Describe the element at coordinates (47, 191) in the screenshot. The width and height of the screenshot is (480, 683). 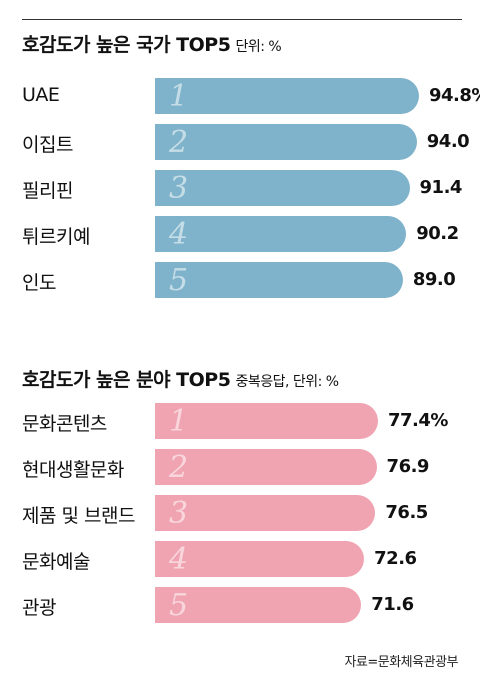
I see `category-label: 필리핀` at that location.